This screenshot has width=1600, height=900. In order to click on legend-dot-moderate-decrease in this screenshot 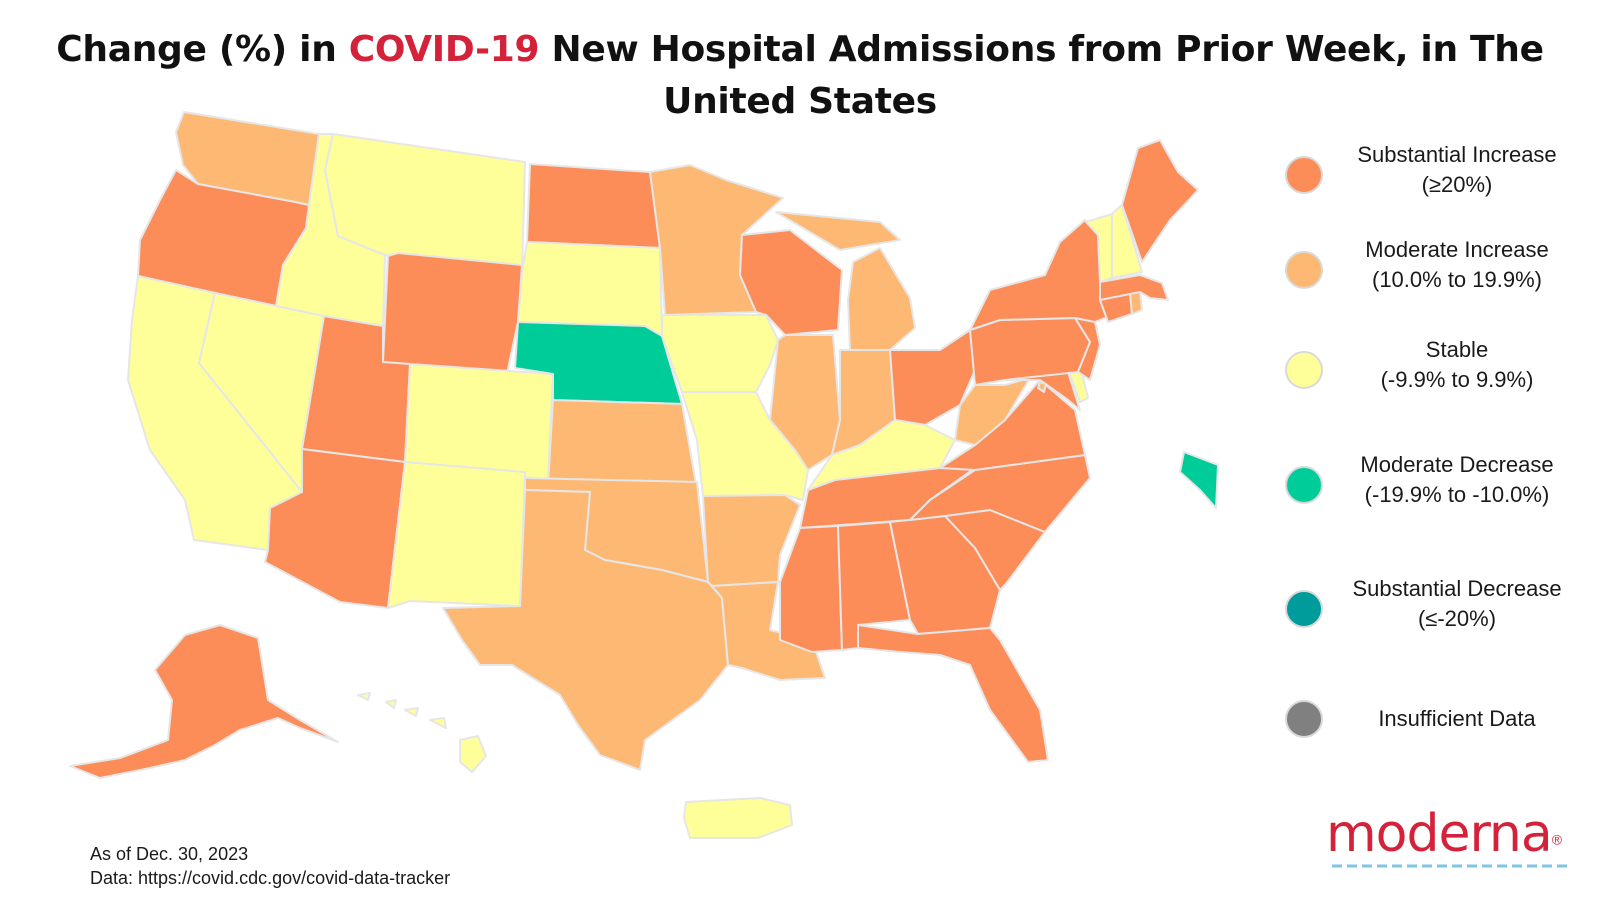, I will do `click(1304, 485)`.